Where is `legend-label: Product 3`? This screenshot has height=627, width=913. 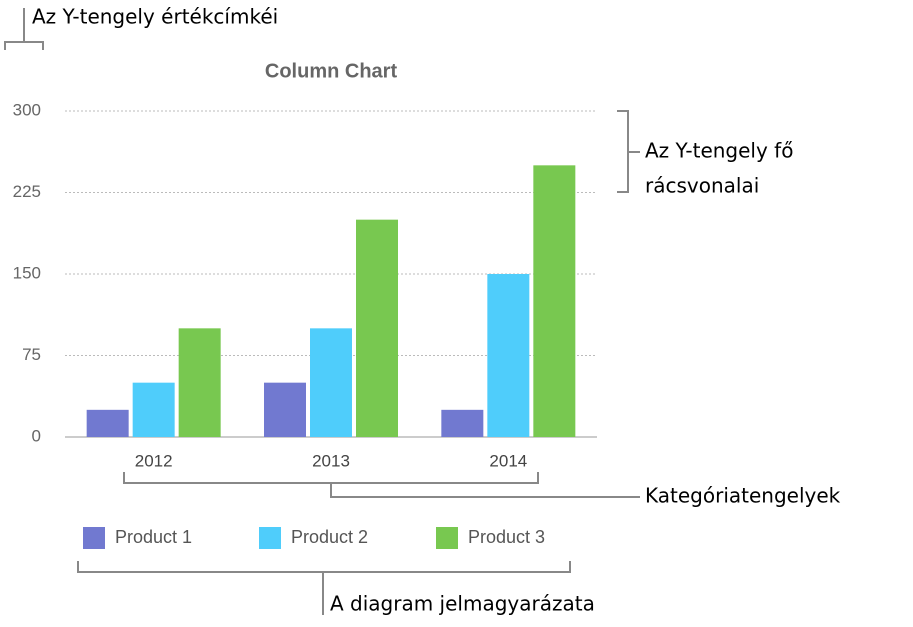
legend-label: Product 3 is located at coordinates (506, 537).